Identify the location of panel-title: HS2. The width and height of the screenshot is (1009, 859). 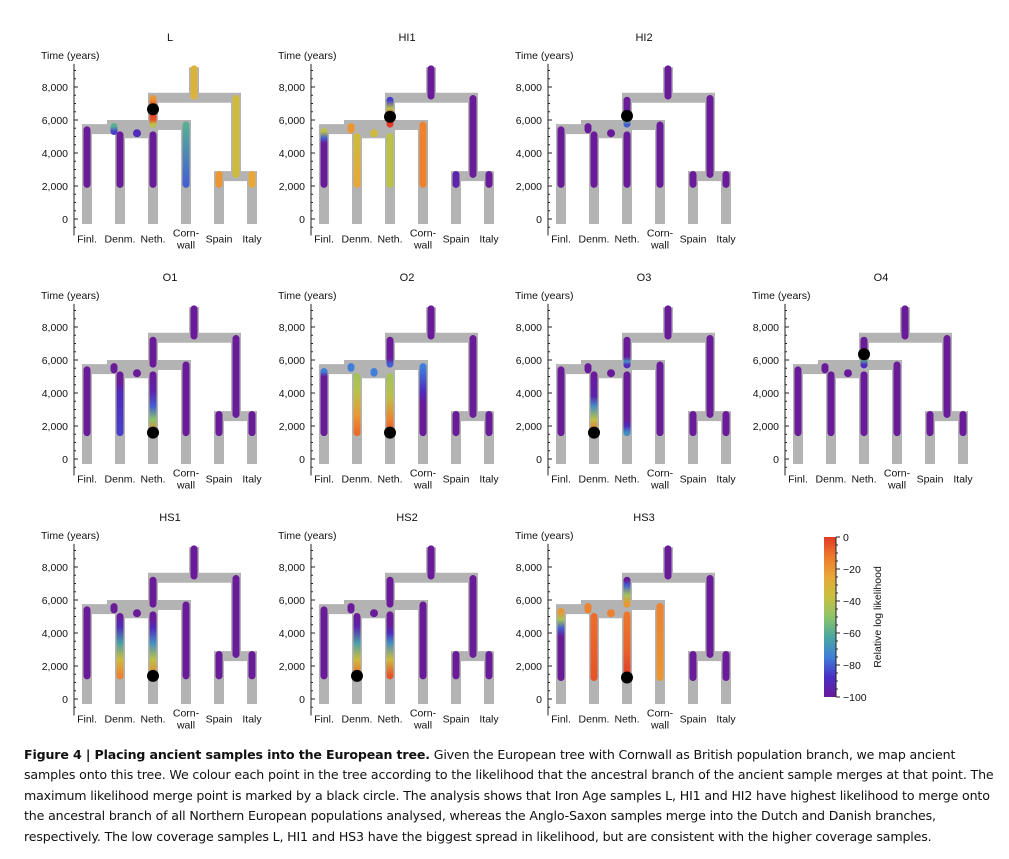
(406, 518).